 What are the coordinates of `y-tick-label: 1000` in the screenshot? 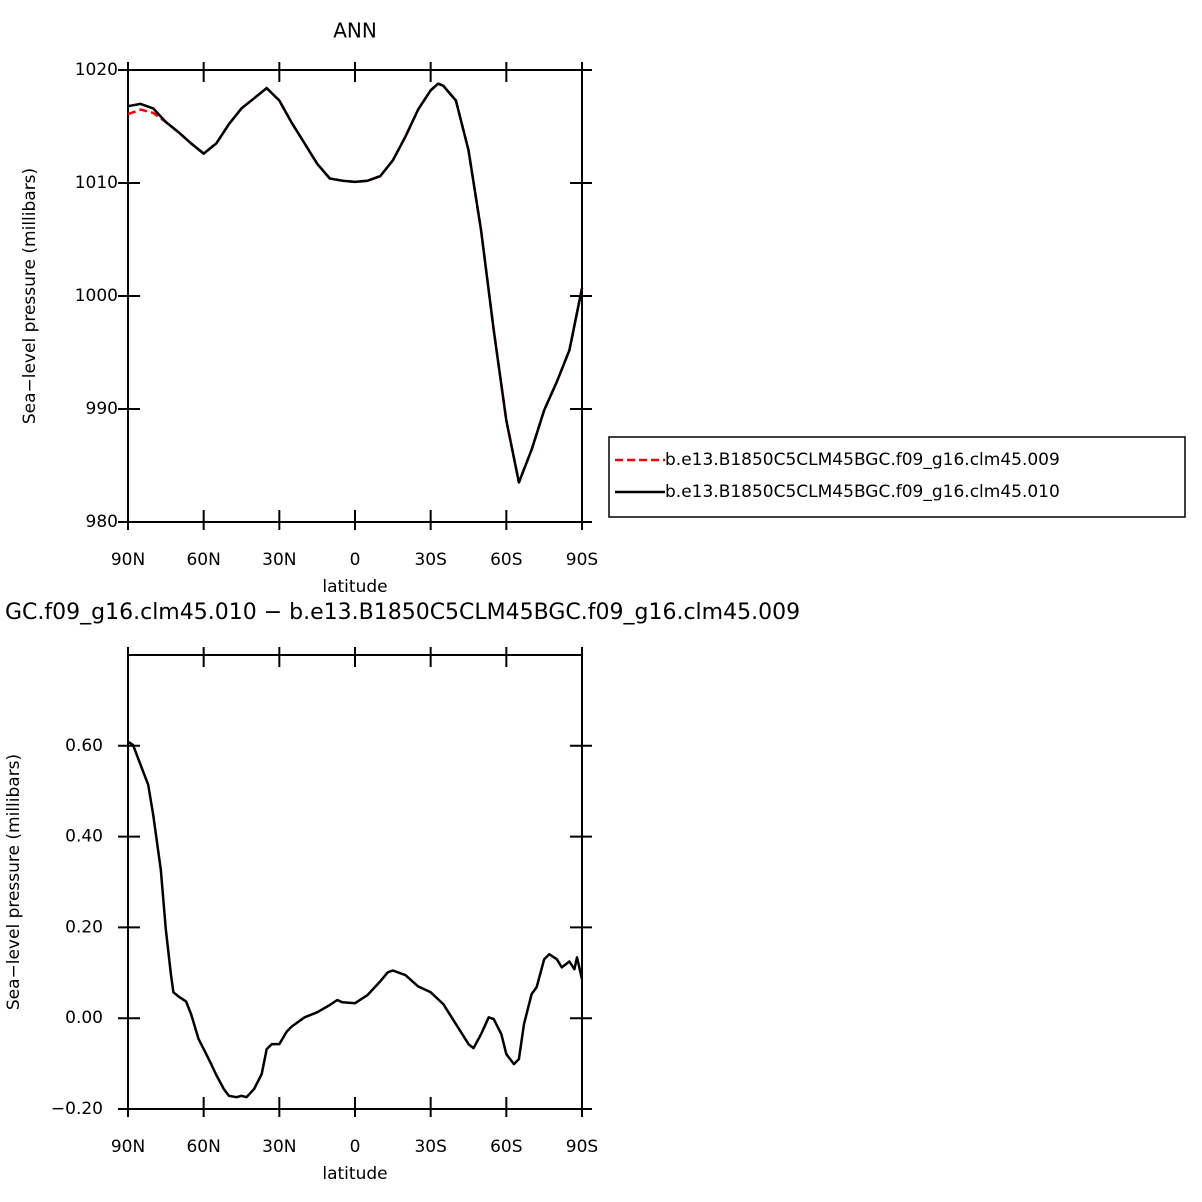 It's located at (96, 296).